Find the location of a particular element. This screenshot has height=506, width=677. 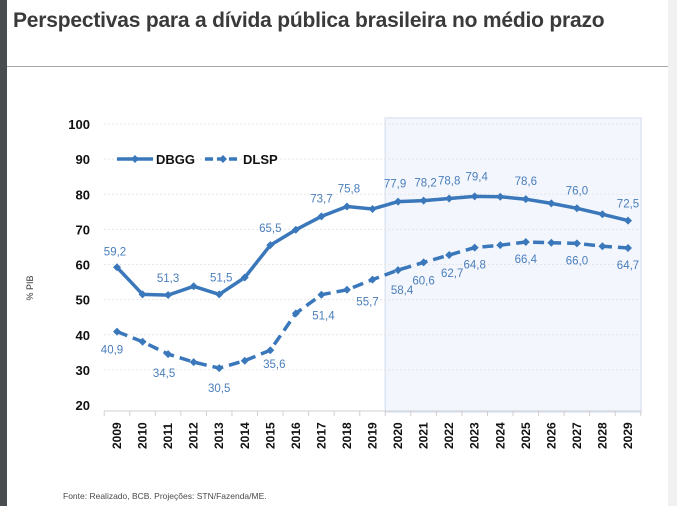

slide-left-bar is located at coordinates (3, 253).